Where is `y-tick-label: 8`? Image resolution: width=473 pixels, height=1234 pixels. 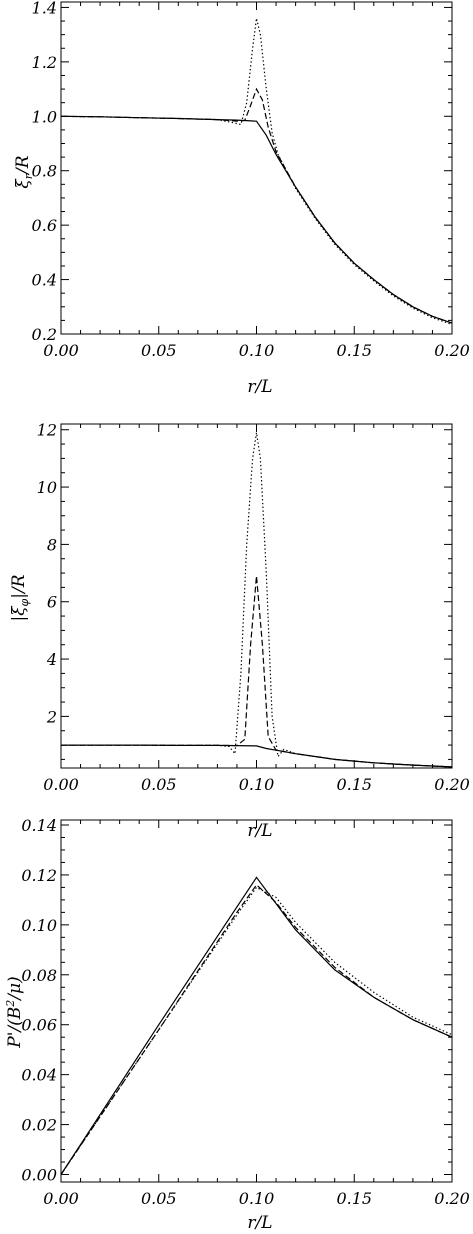
y-tick-label: 8 is located at coordinates (52, 544).